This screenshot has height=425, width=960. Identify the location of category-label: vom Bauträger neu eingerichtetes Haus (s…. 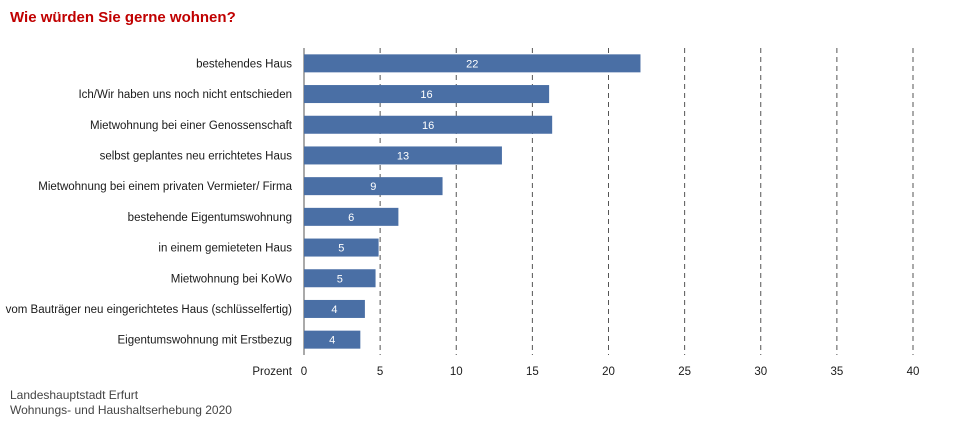
(149, 310).